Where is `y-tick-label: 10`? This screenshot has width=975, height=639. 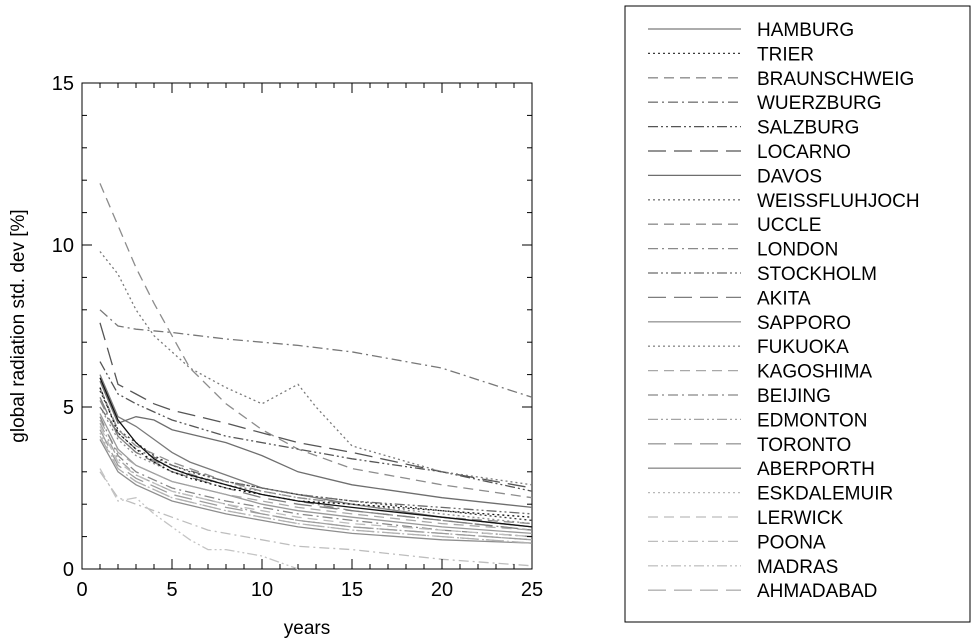 y-tick-label: 10 is located at coordinates (63, 246).